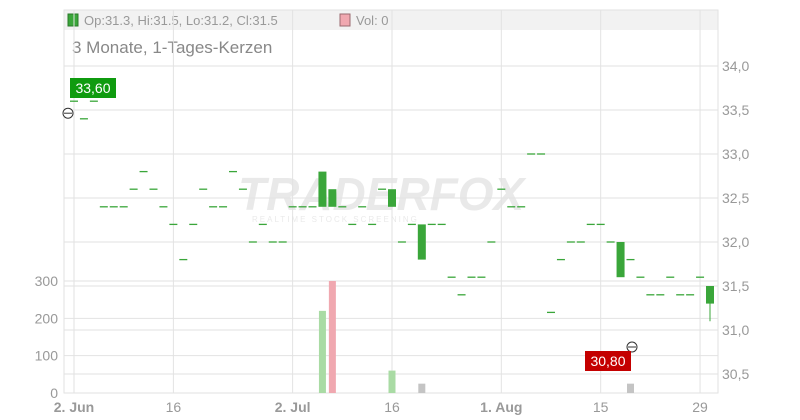  Describe the element at coordinates (735, 198) in the screenshot. I see `price-tick-label: 32,5` at that location.